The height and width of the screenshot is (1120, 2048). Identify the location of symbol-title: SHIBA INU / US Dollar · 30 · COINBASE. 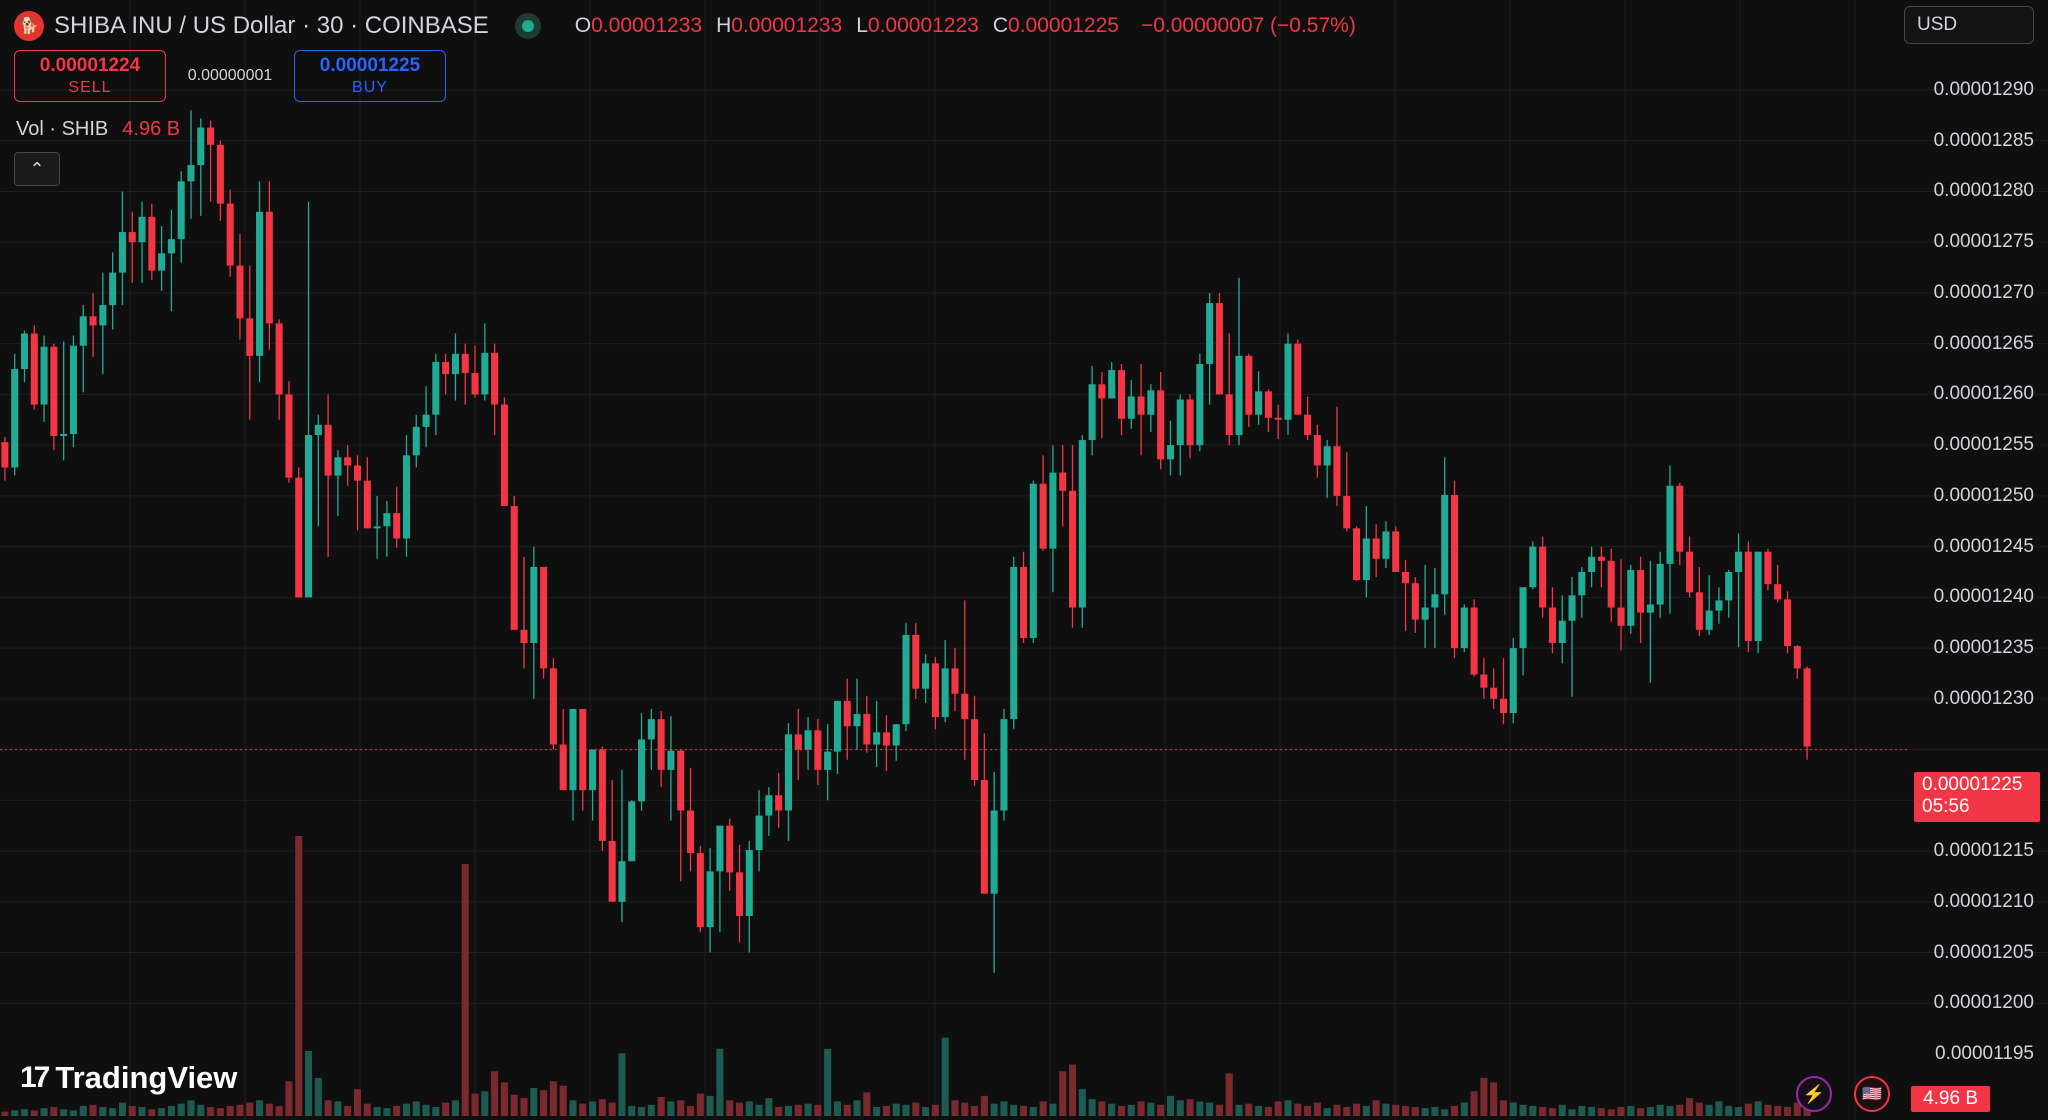
(271, 25).